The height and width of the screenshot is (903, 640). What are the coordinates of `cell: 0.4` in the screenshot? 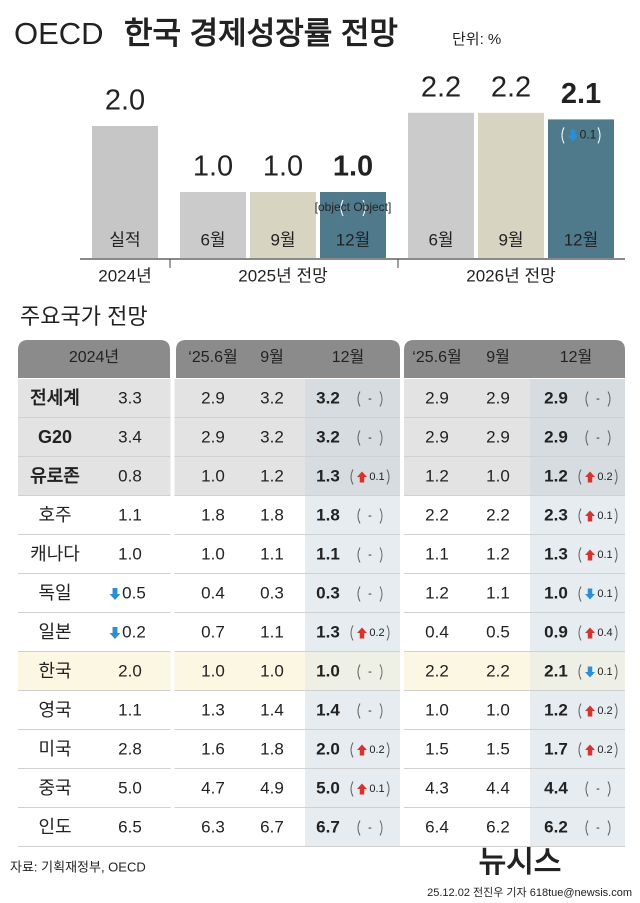 It's located at (437, 631).